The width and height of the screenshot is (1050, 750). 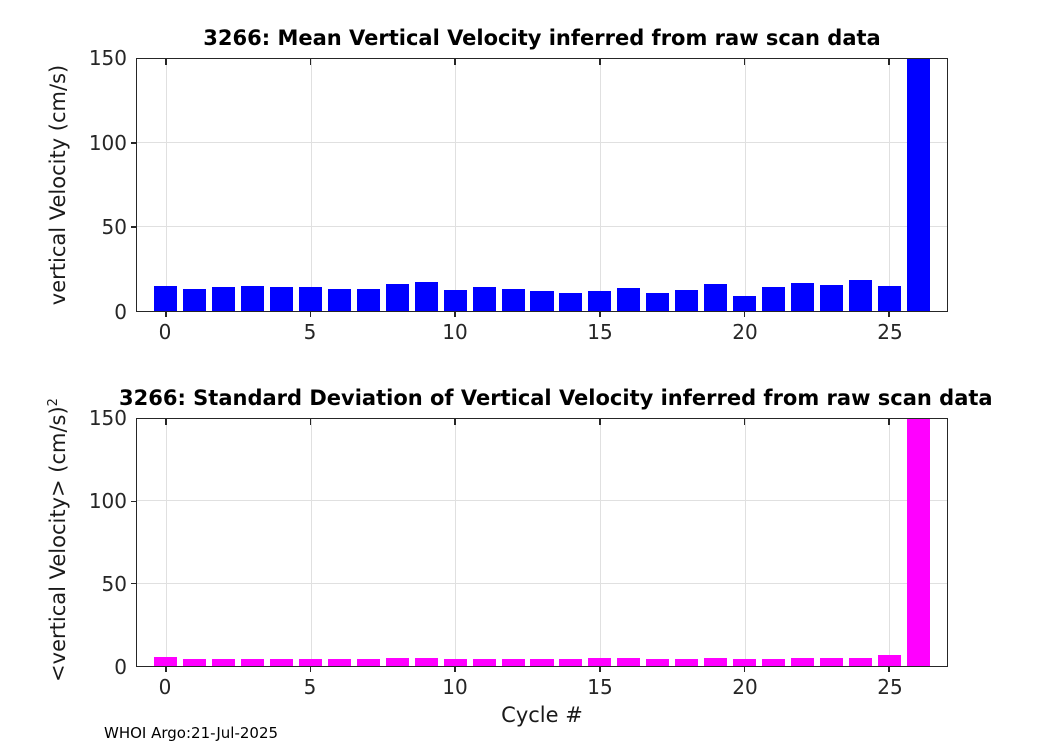 I want to click on y-tick-label: 150, so click(x=107, y=418).